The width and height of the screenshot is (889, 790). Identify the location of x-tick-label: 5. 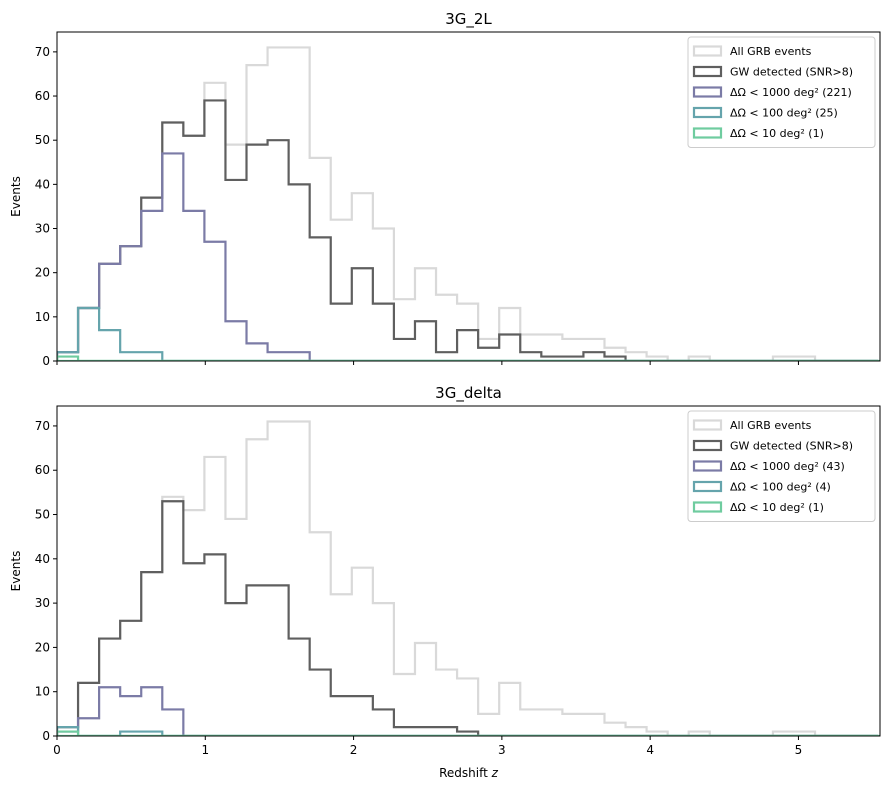
(799, 750).